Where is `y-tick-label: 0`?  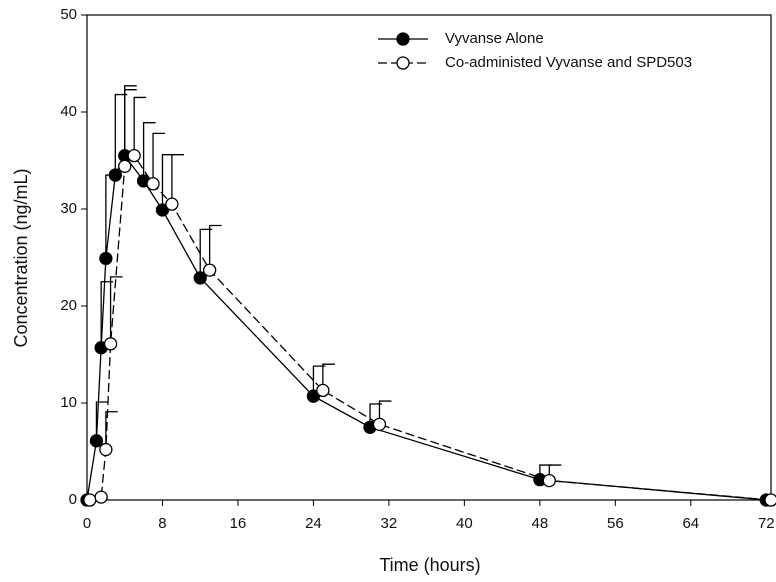 y-tick-label: 0 is located at coordinates (73, 499).